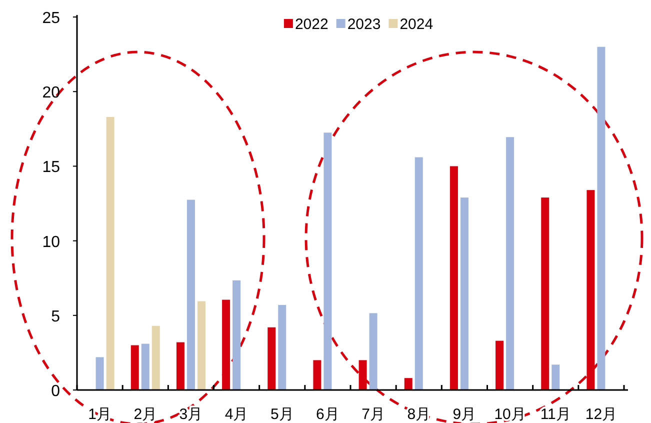  I want to click on x-tick-label: 12月, so click(601, 414).